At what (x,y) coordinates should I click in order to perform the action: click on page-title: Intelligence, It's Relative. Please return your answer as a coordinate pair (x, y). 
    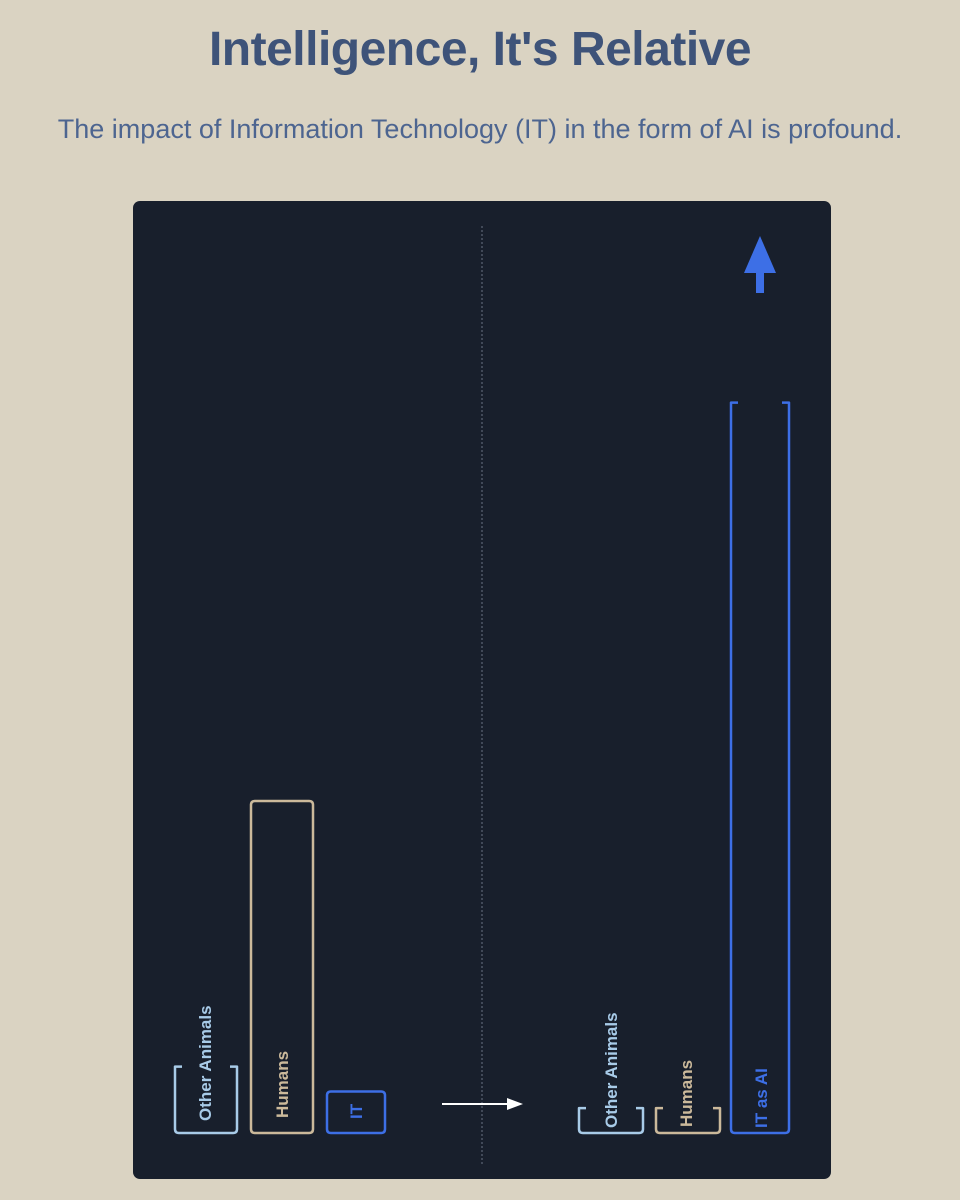
    Looking at the image, I should click on (480, 49).